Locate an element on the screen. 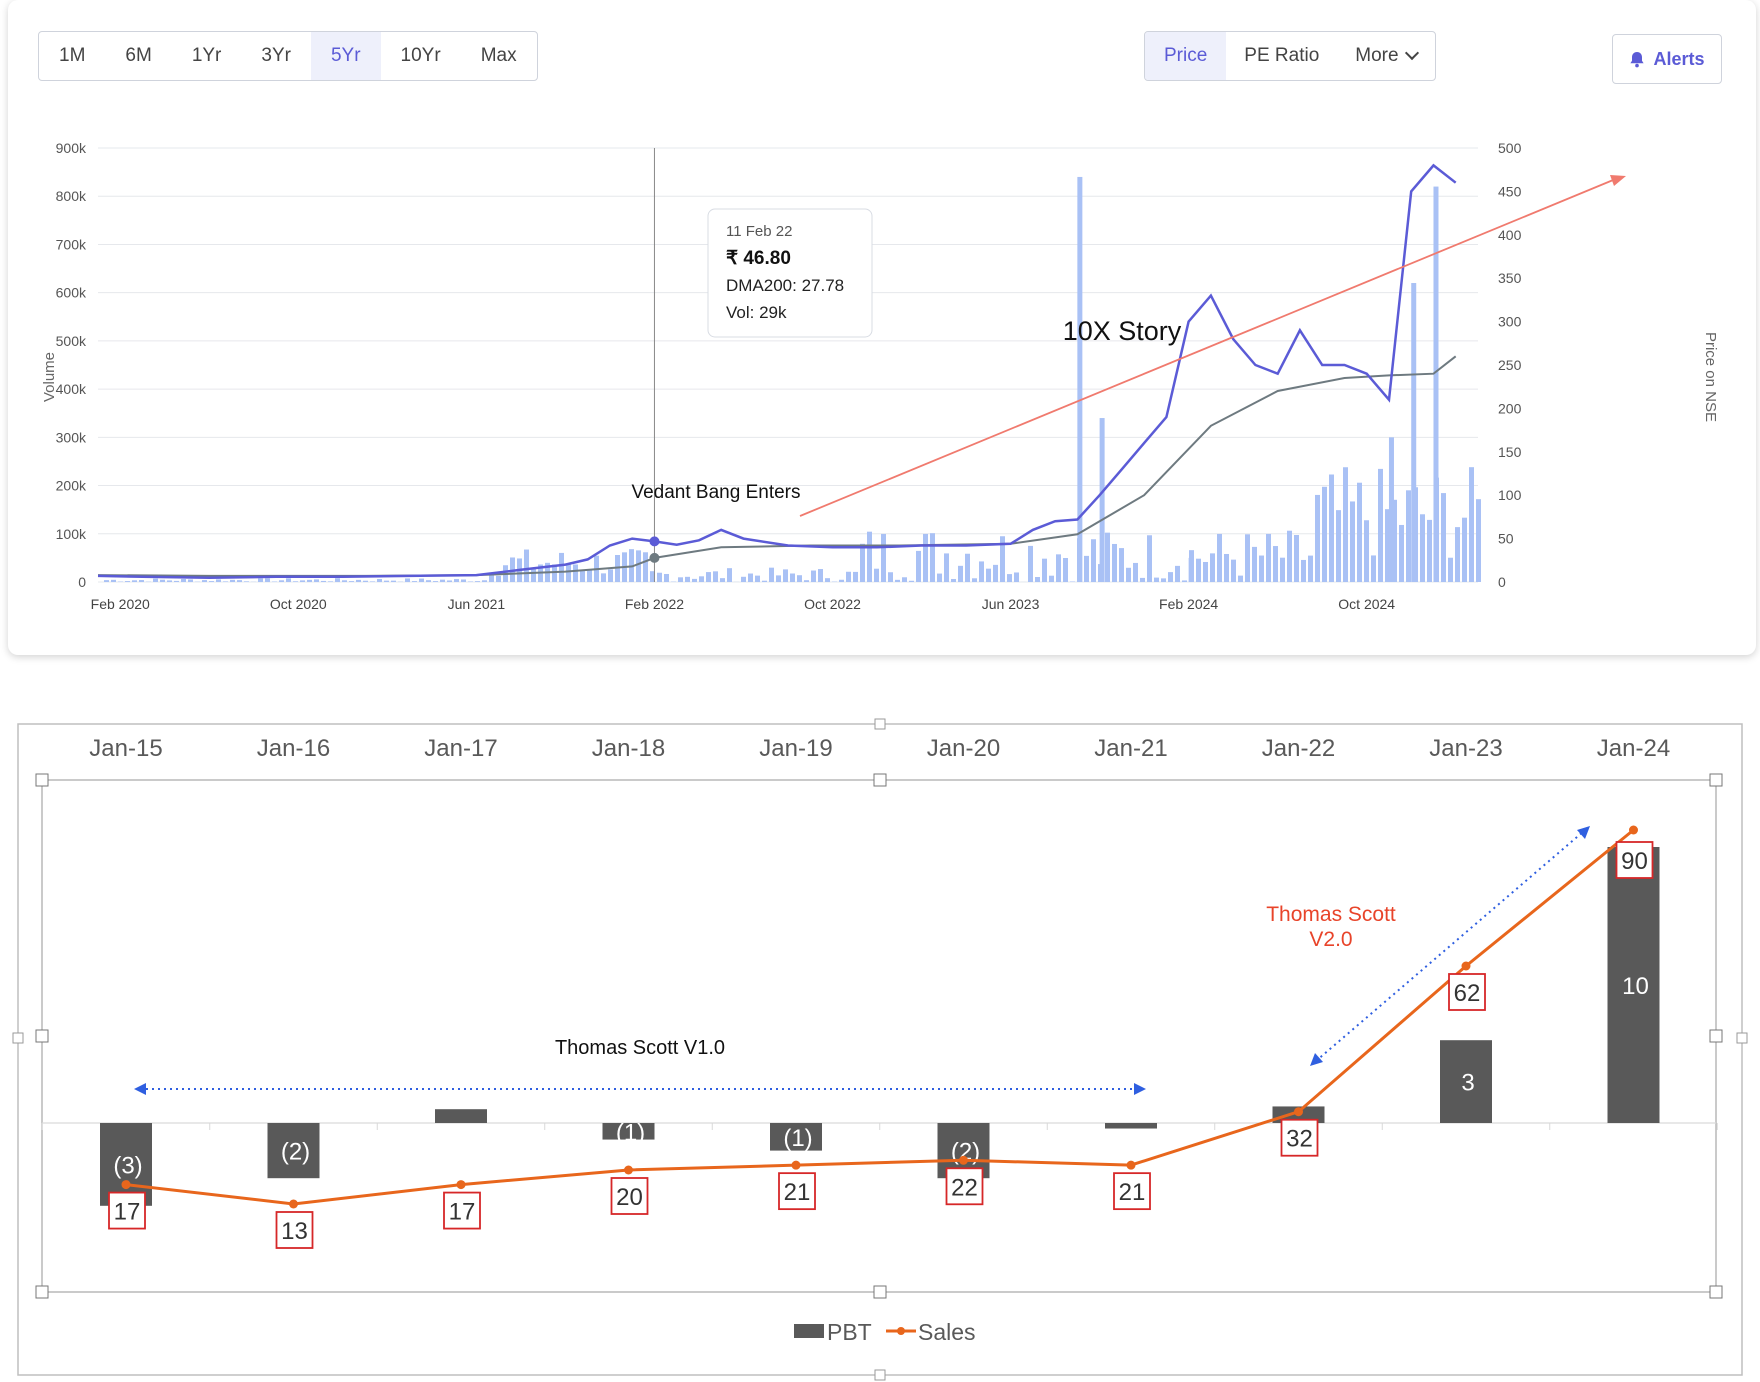 The height and width of the screenshot is (1382, 1760). sales-data-label: 32 is located at coordinates (1299, 1139).